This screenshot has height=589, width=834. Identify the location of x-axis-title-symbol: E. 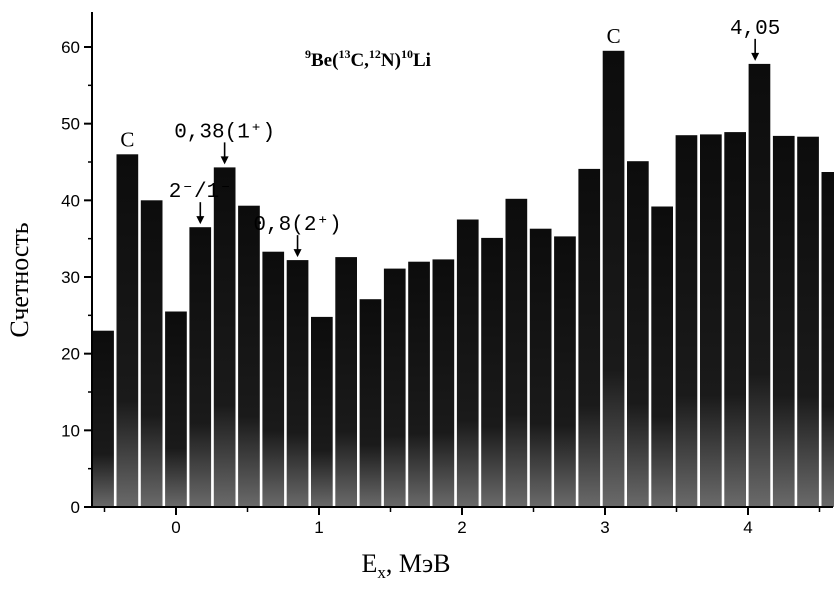
(369, 563).